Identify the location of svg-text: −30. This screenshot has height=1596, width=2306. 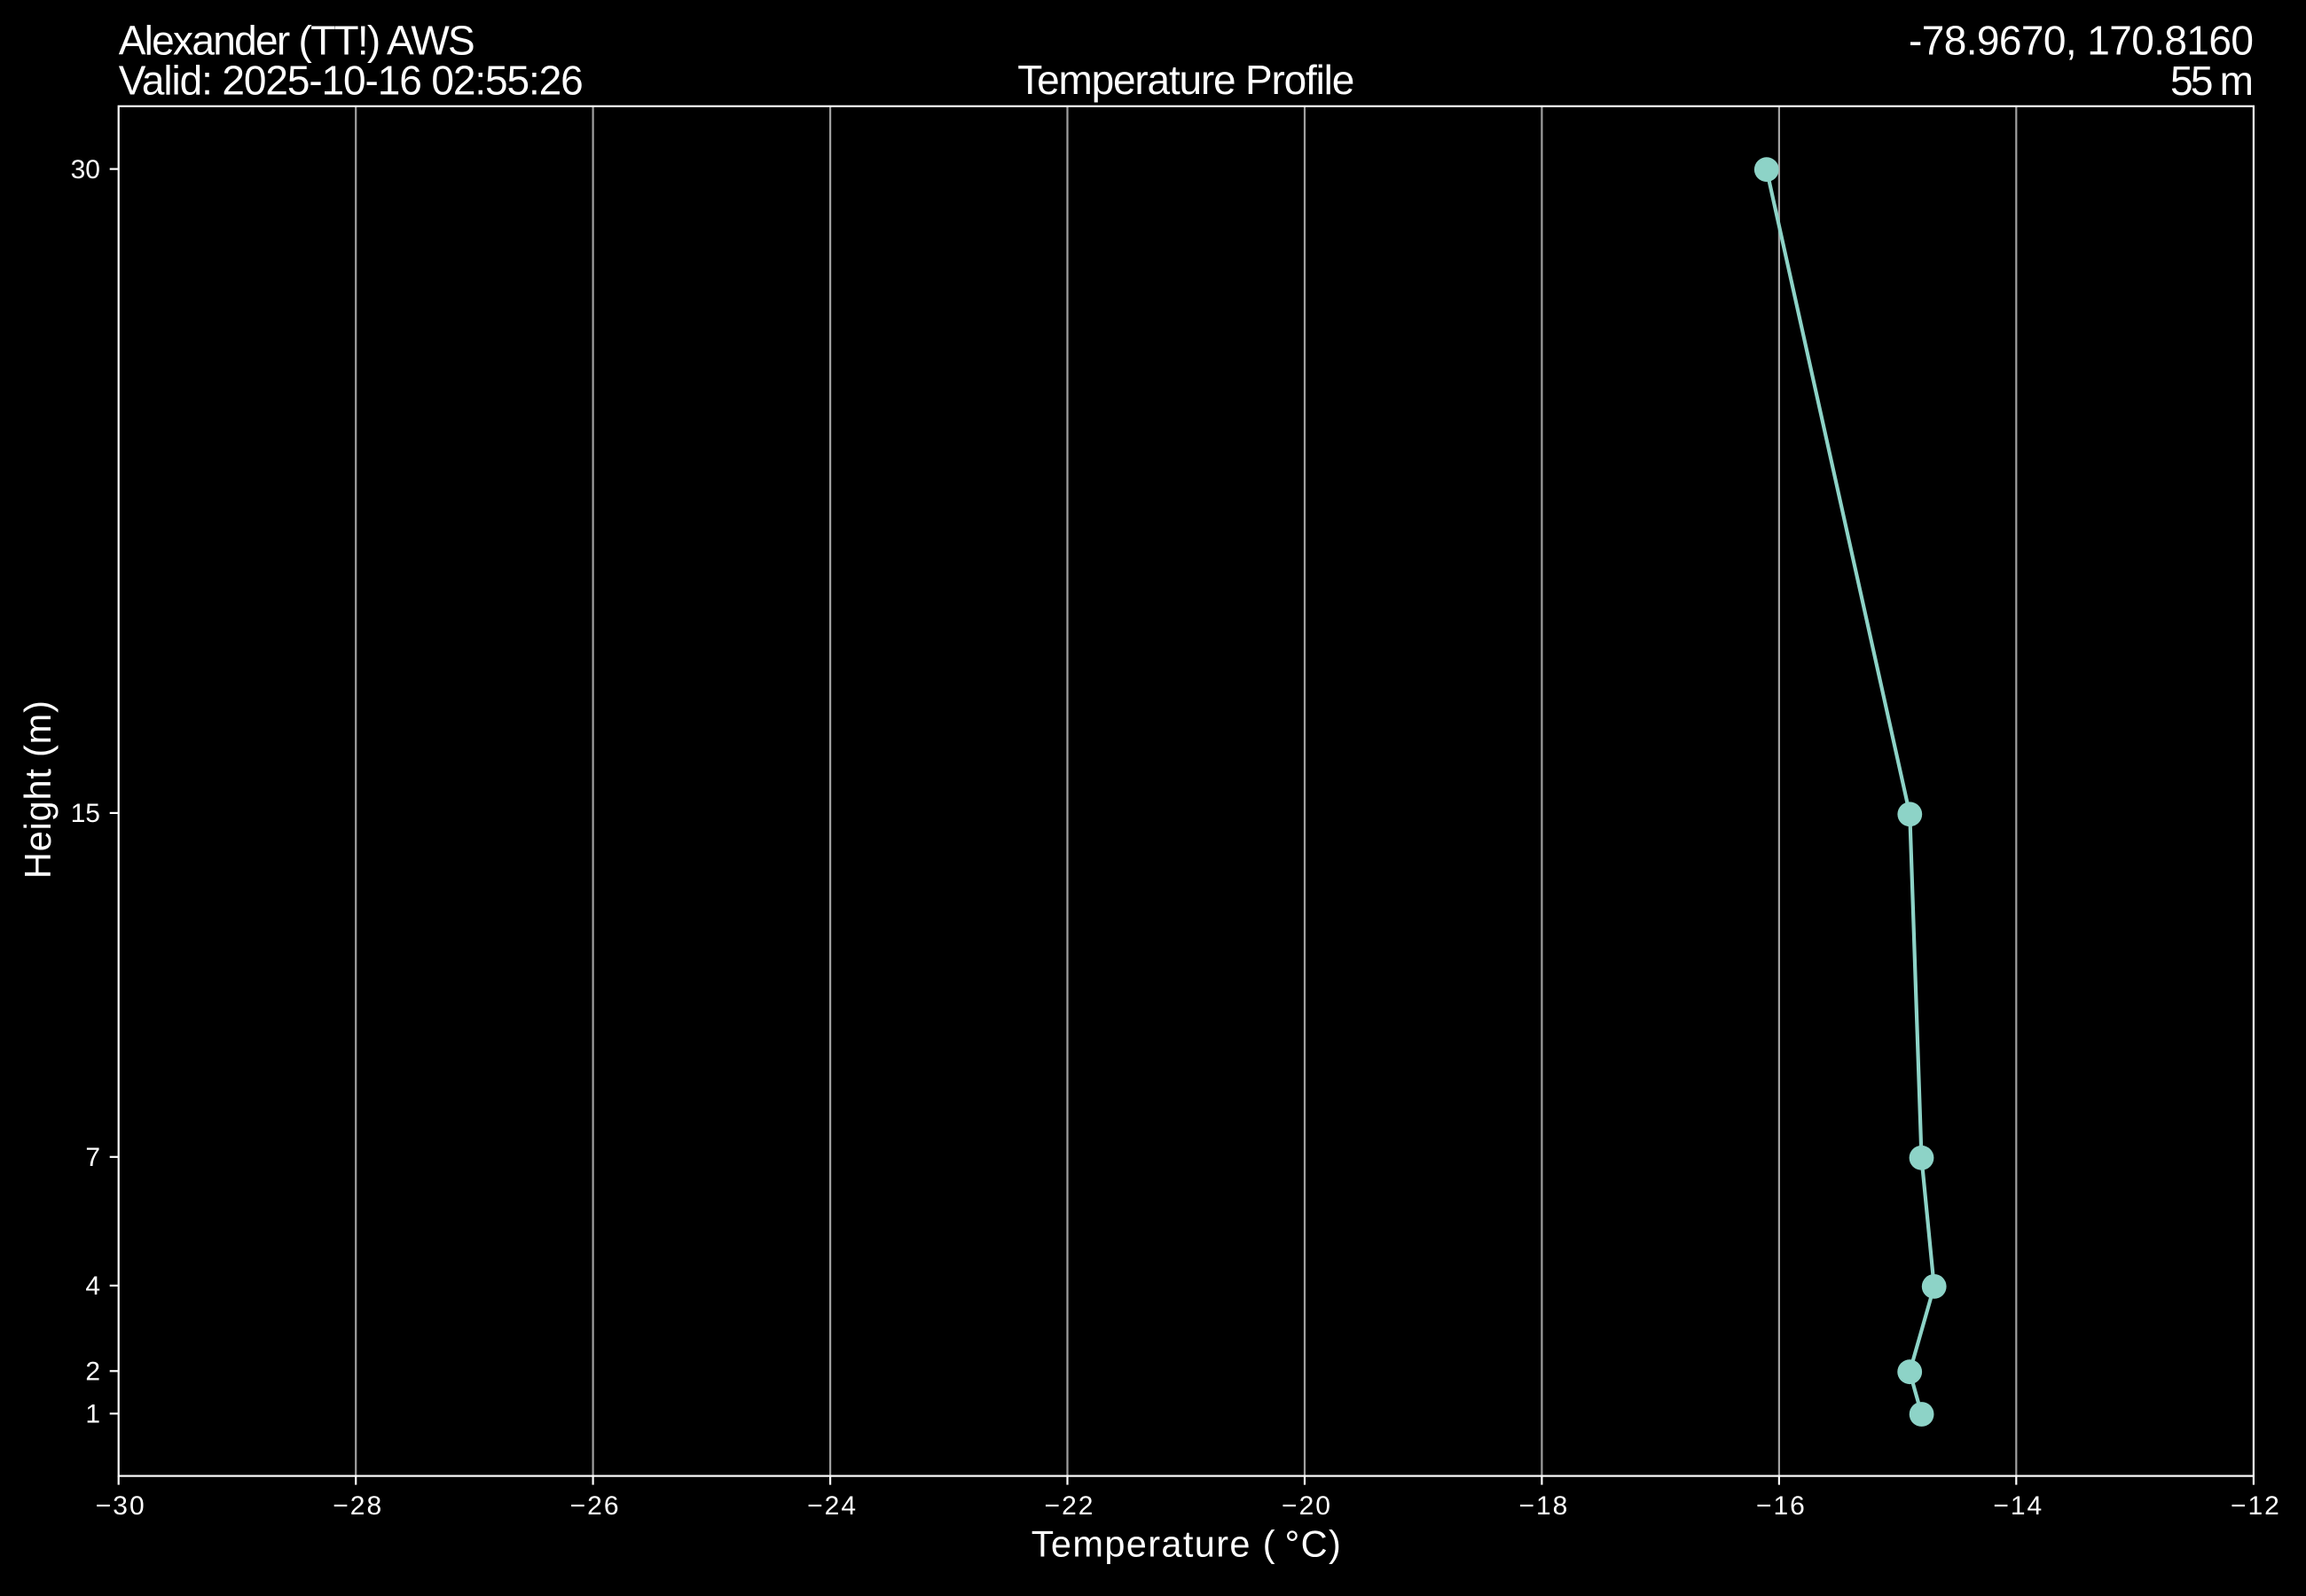
(121, 1506).